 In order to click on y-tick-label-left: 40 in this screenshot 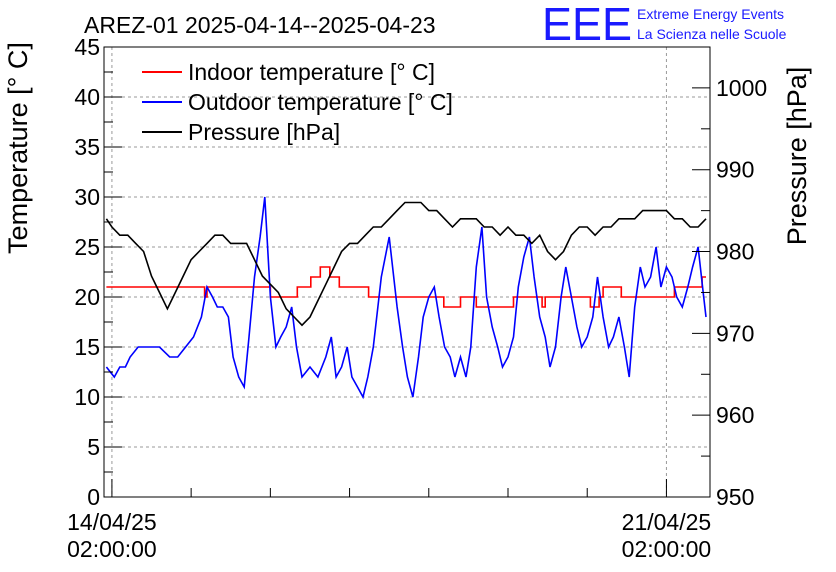, I will do `click(87, 97)`.